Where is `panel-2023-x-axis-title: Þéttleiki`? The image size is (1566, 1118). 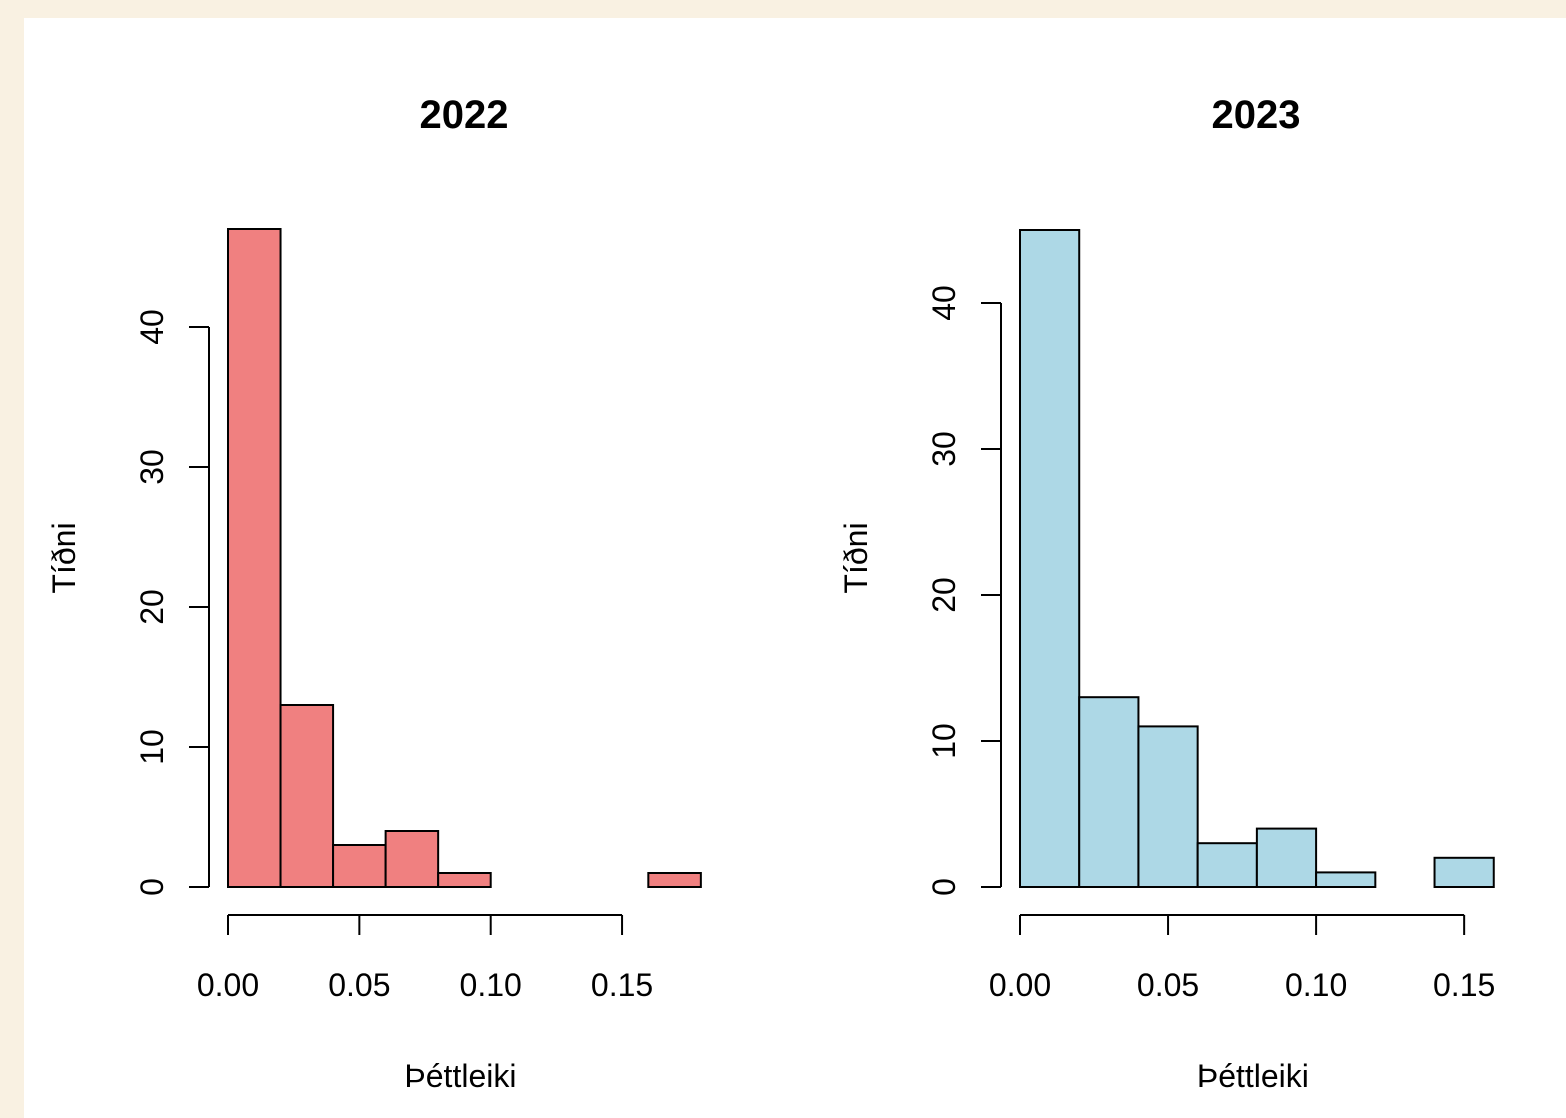 panel-2023-x-axis-title: Þéttleiki is located at coordinates (1253, 1076).